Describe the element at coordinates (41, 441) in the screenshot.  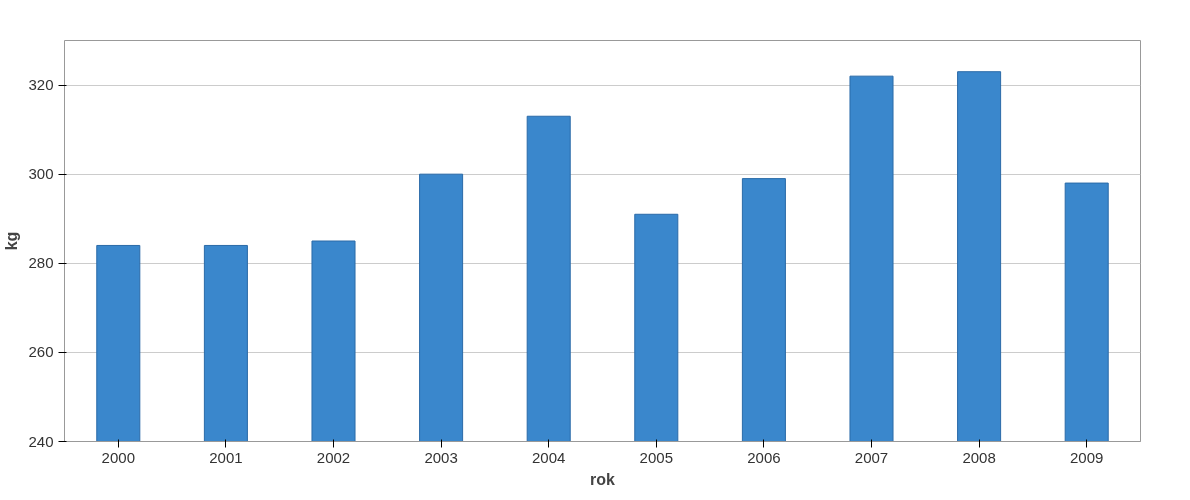
I see `y-tick-label: 240` at that location.